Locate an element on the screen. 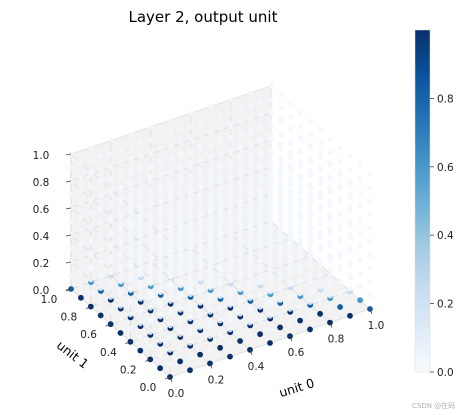 This screenshot has width=463, height=415. y-tick-label: 0.4 is located at coordinates (108, 353).